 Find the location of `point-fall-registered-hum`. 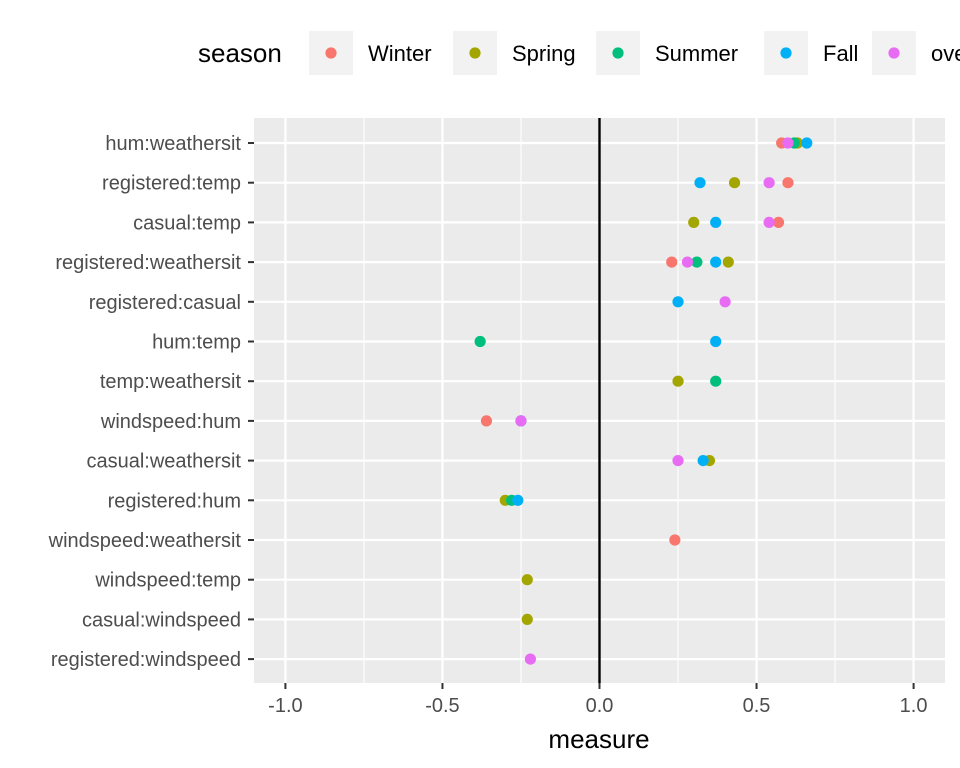

point-fall-registered-hum is located at coordinates (518, 500).